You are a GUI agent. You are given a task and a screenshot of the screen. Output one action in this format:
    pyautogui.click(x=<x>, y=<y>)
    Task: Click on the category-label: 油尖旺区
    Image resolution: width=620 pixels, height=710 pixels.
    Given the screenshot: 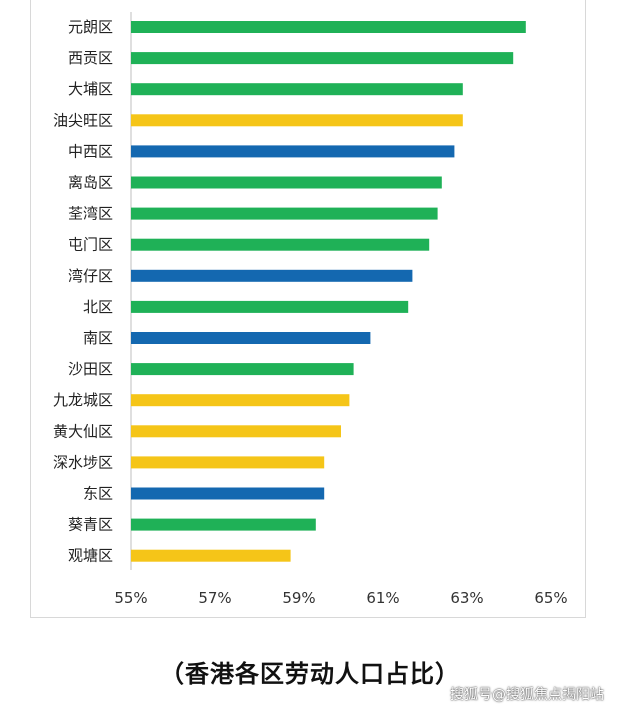 What is the action you would take?
    pyautogui.click(x=83, y=120)
    